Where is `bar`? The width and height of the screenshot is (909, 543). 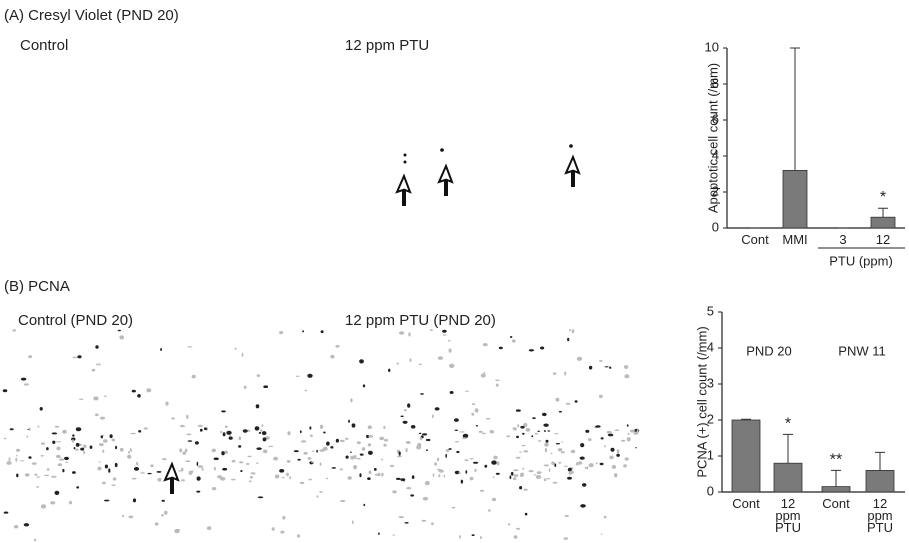
bar is located at coordinates (836, 489).